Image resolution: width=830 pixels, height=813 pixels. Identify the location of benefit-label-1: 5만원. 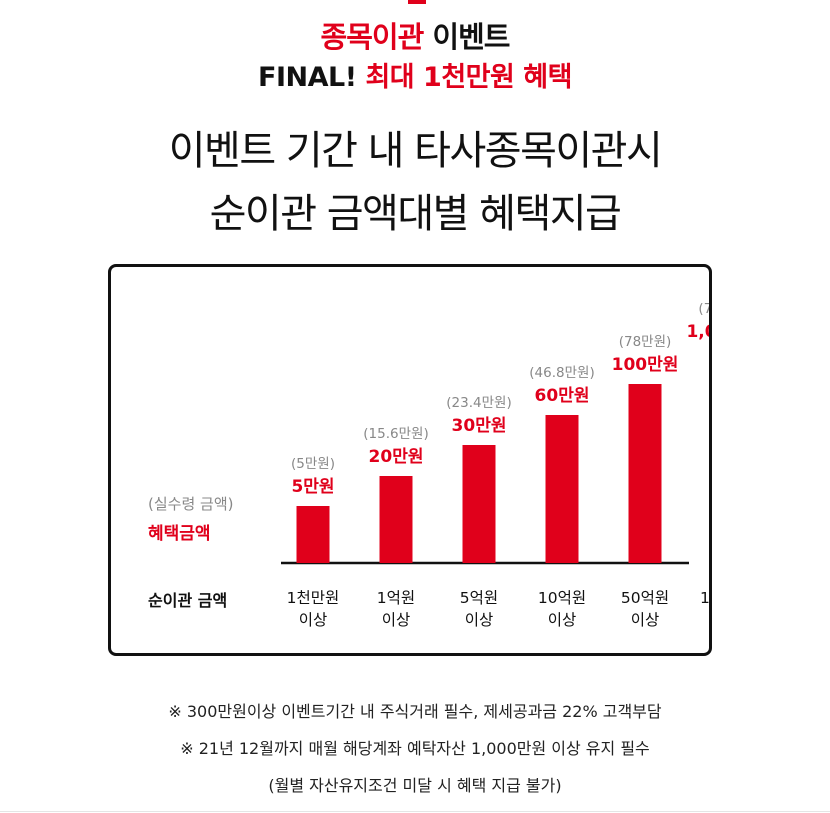
(312, 487).